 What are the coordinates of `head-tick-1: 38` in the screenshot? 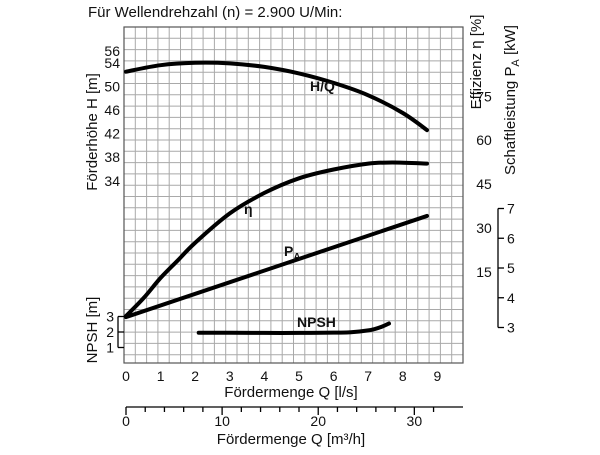 It's located at (112, 157).